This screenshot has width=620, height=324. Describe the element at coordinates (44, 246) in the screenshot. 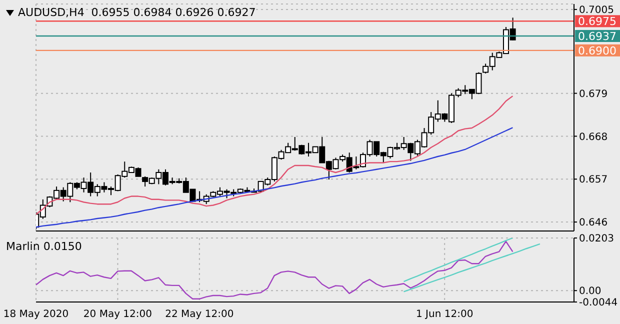

I see `chart-title: Marlin 0.0150` at that location.